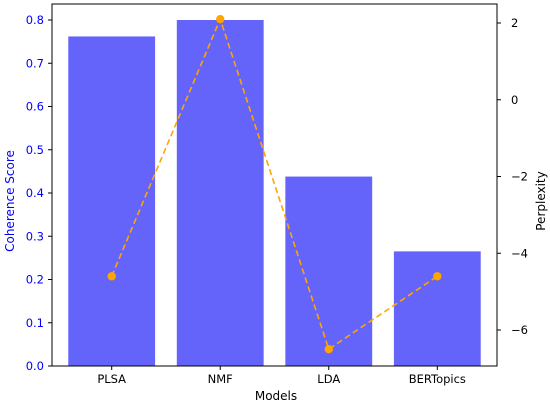 Image resolution: width=550 pixels, height=405 pixels. I want to click on right-tick-label: −2, so click(519, 177).